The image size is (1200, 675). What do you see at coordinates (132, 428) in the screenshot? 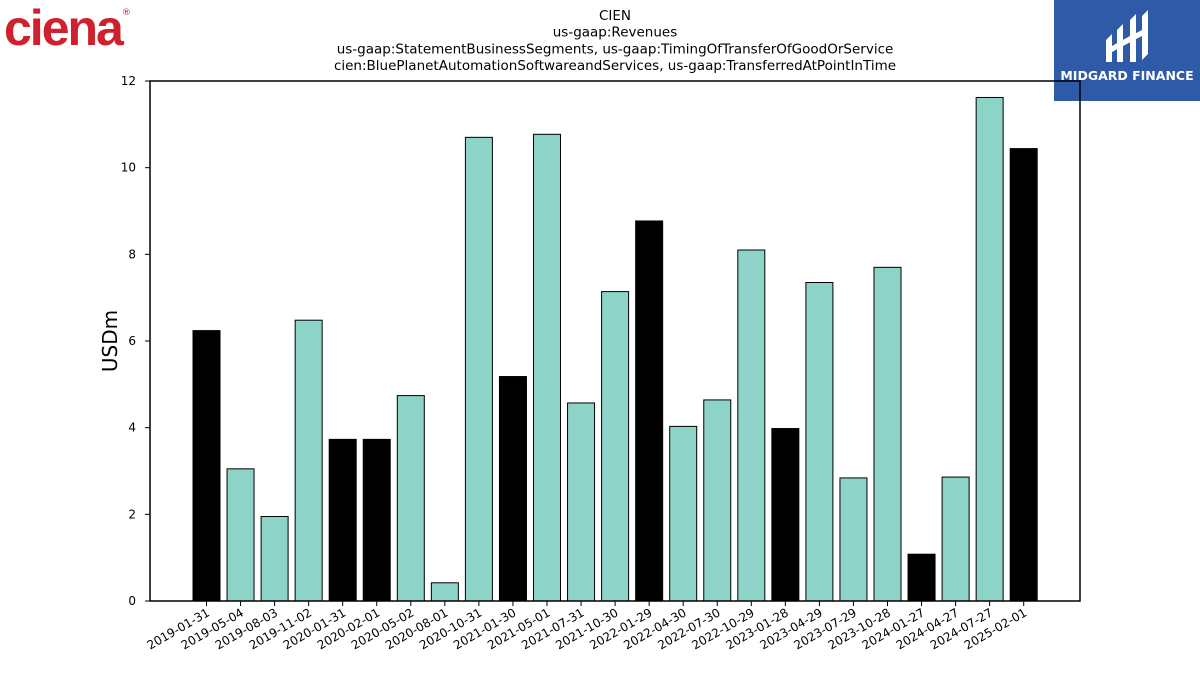
I see `y-tick-label: 4` at bounding box center [132, 428].